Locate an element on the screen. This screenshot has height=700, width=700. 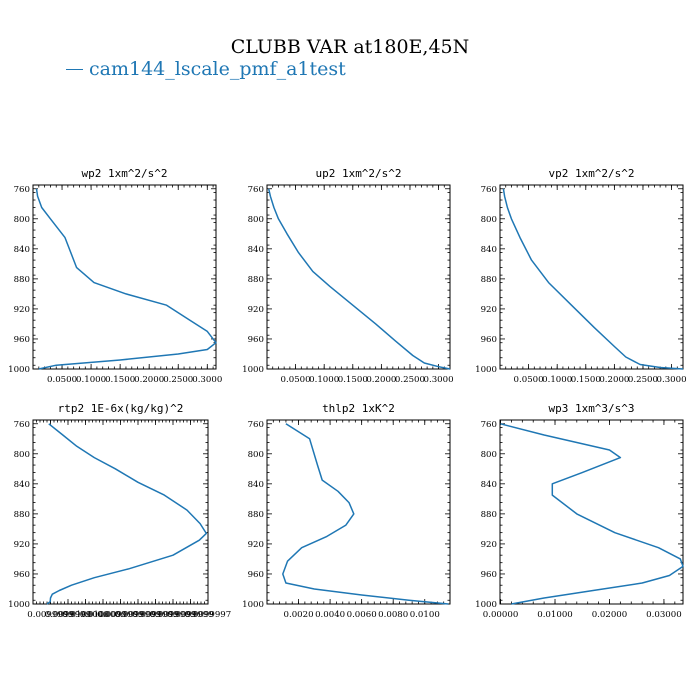
x-tick-label: 0.01000 is located at coordinates (555, 615).